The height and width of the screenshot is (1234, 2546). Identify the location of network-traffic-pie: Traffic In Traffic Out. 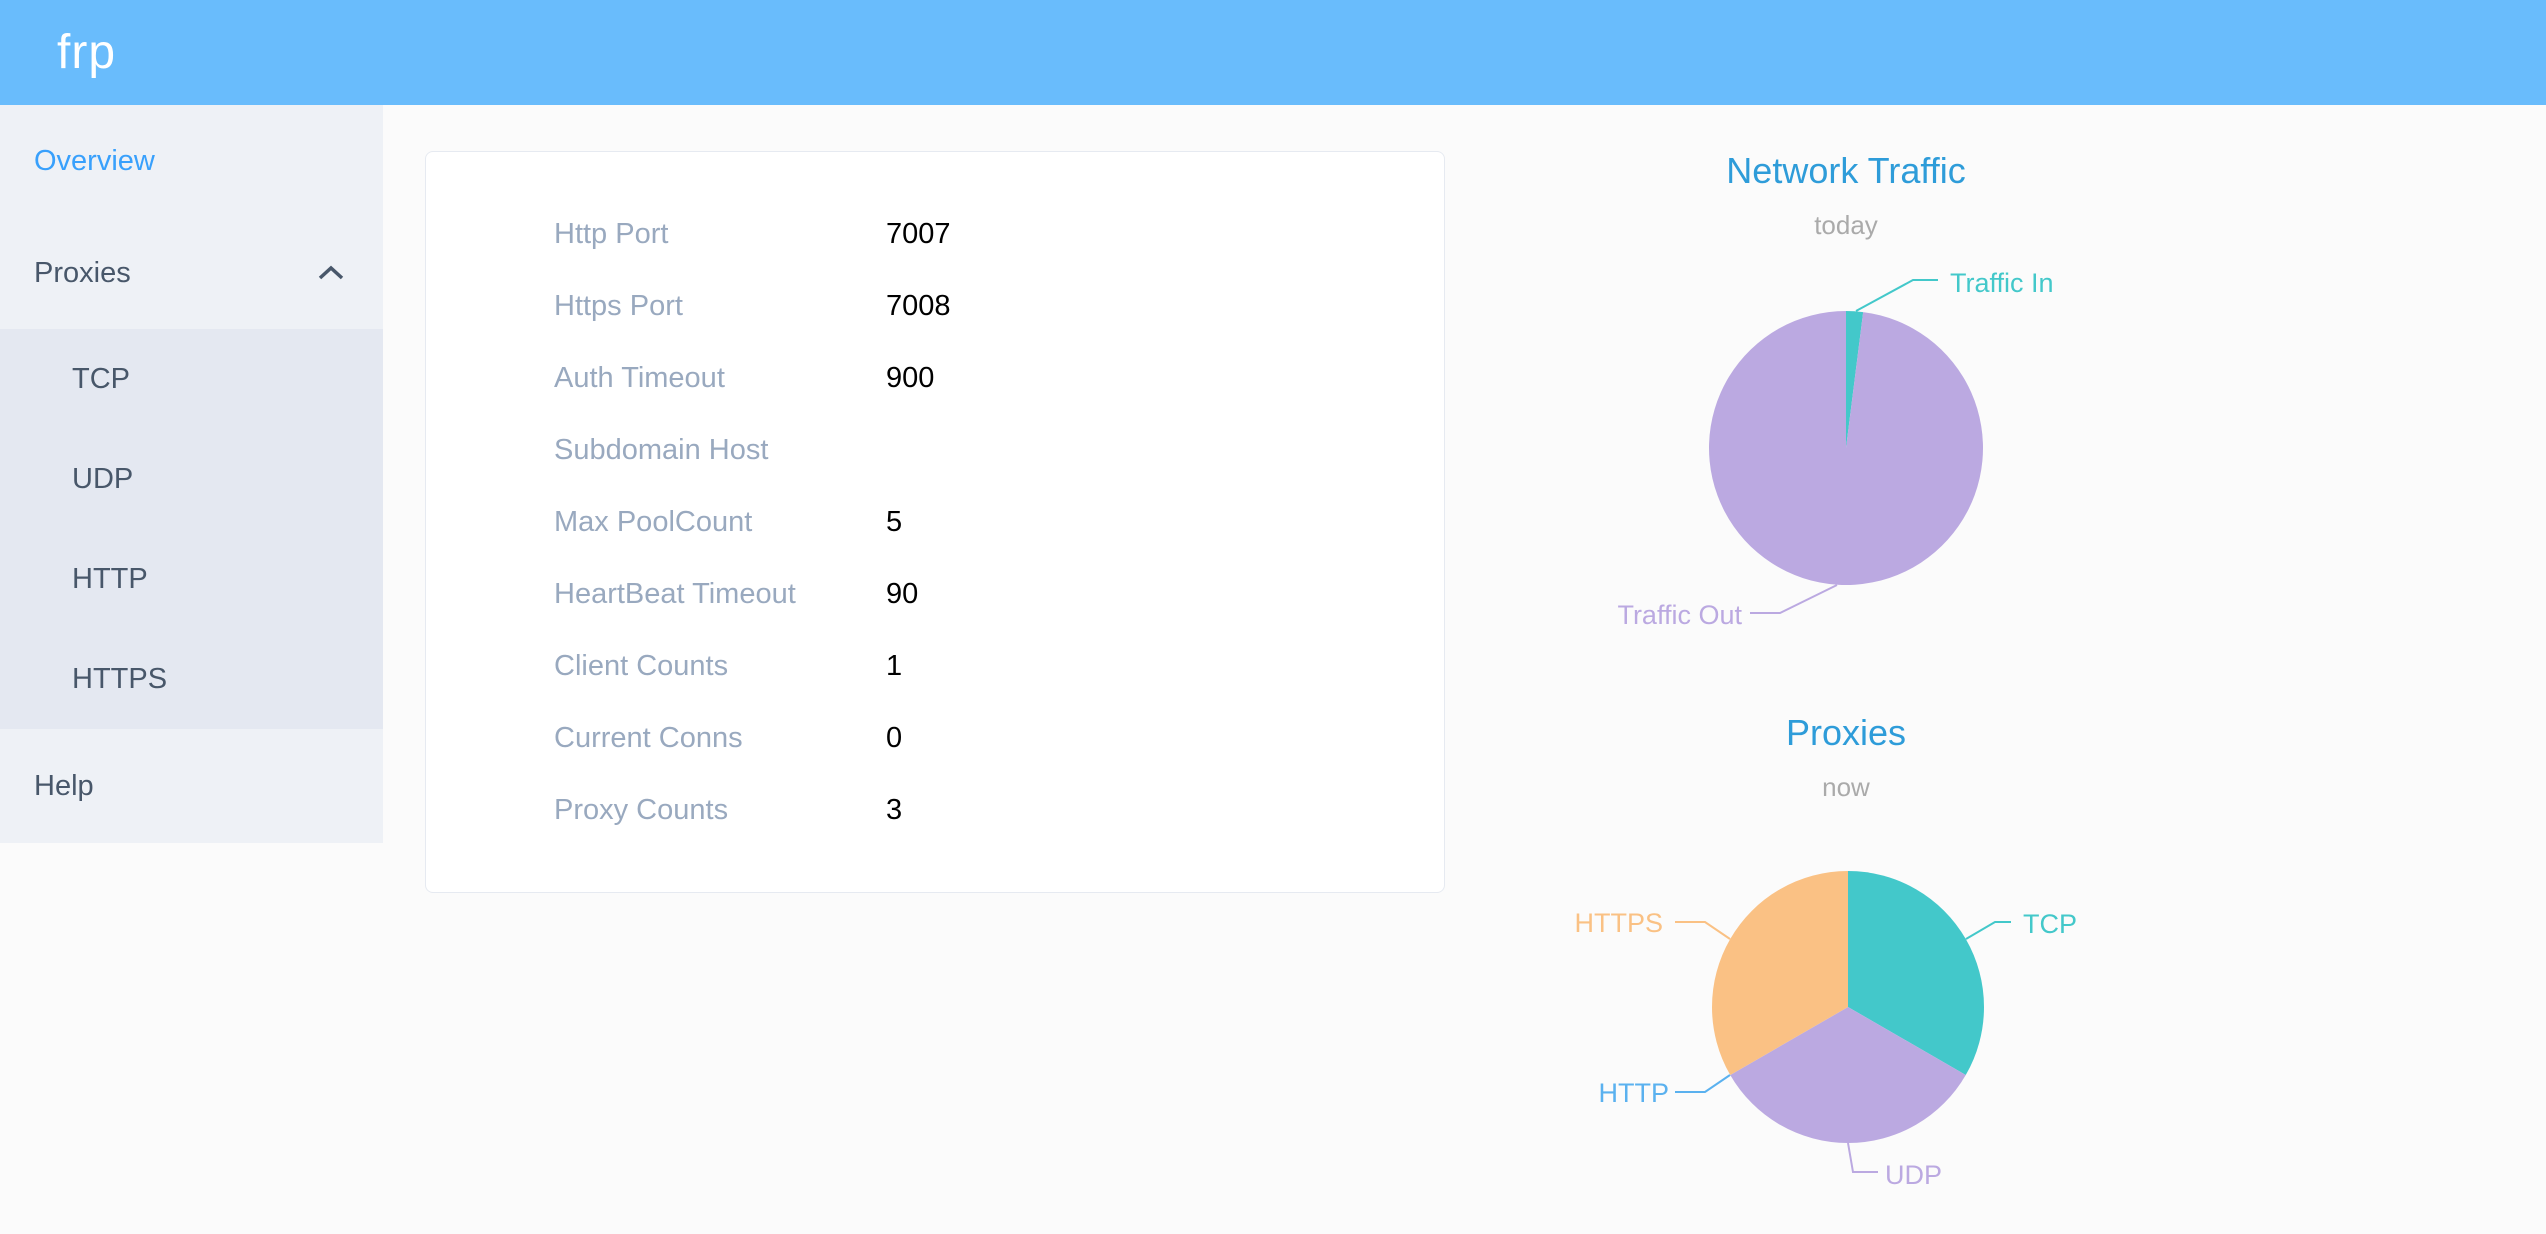
(1835, 449).